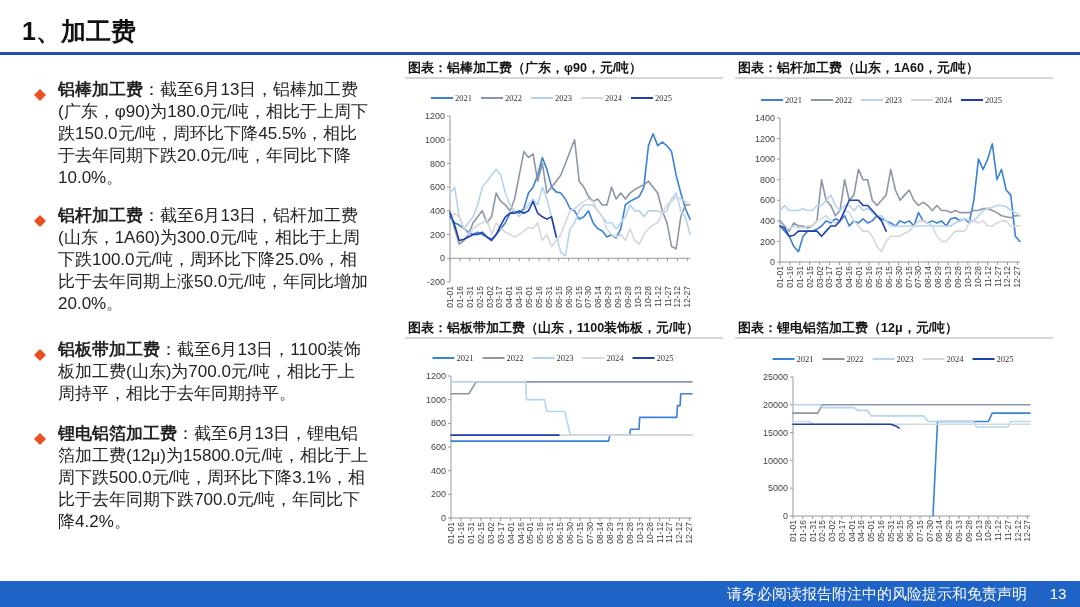 The width and height of the screenshot is (1080, 607). Describe the element at coordinates (210, 372) in the screenshot. I see `text: 铝板带加工费：截至6月13日，1100装饰板加工费(山东)为700.0元/吨，相比于上周持平，相比于去年同期持平。` at that location.